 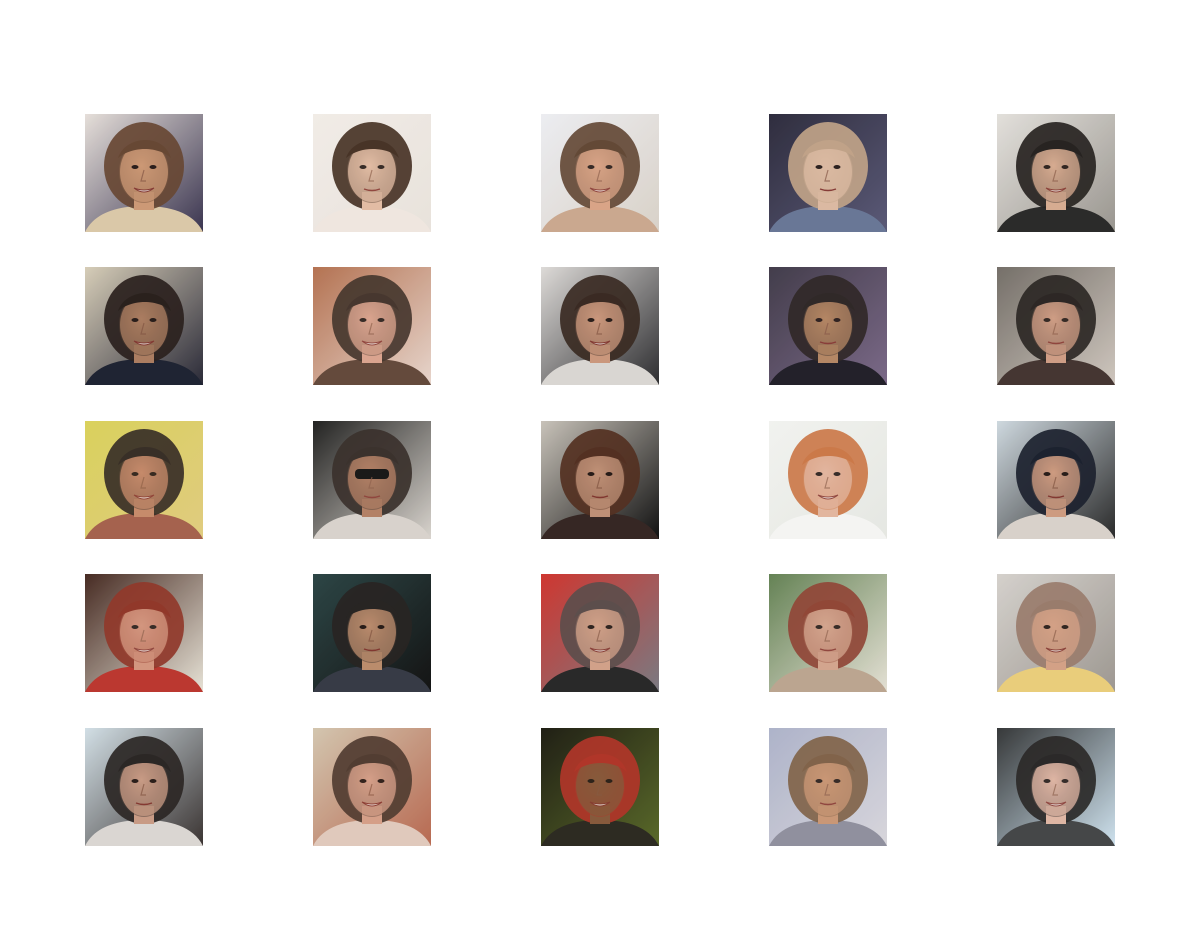 I want to click on face-sample-r3-c4, so click(x=828, y=480).